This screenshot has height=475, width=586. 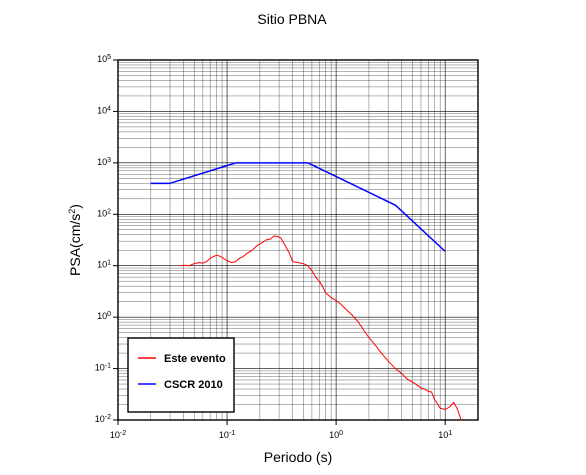 What do you see at coordinates (72, 211) in the screenshot?
I see `y-axis-title-superscript: 2` at bounding box center [72, 211].